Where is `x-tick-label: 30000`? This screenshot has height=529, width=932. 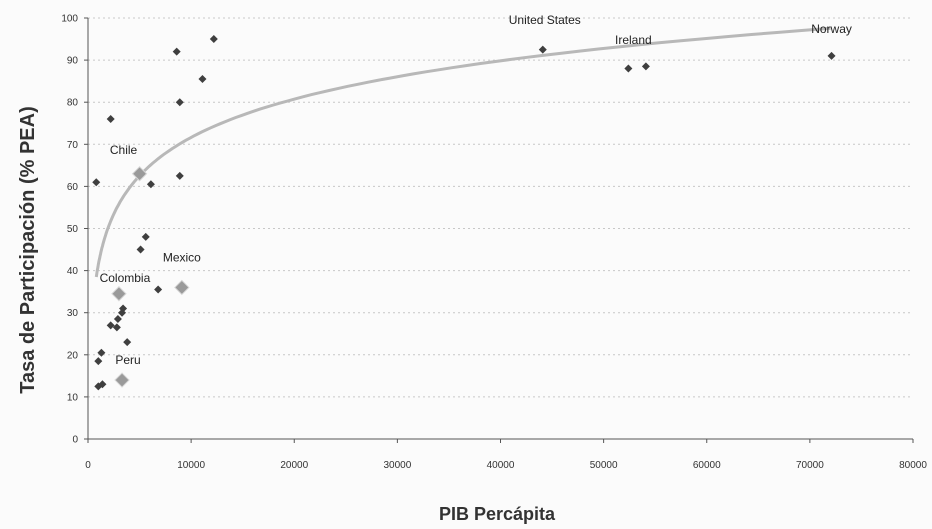 x-tick-label: 30000 is located at coordinates (397, 465).